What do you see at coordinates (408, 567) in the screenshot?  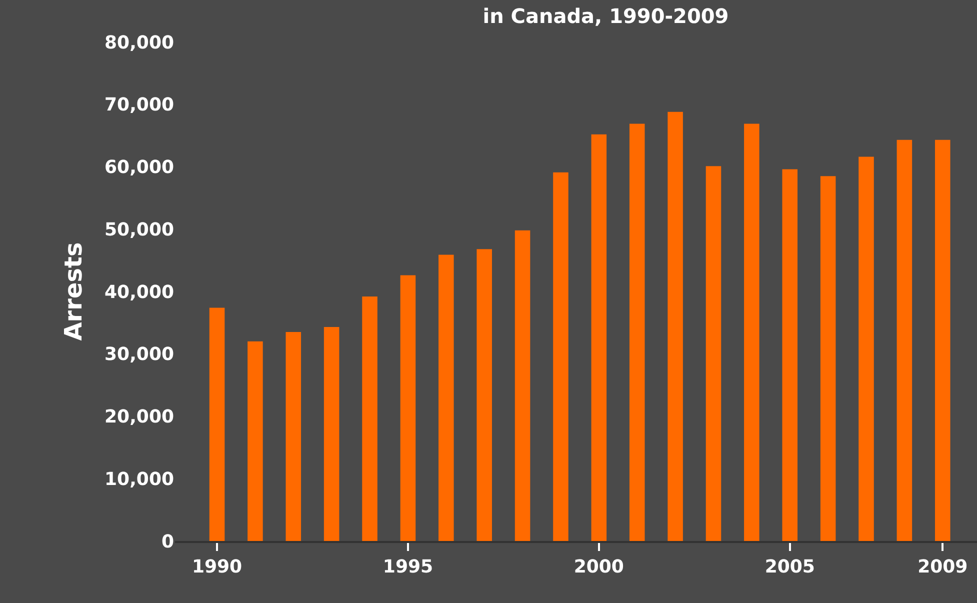 I see `x-tick-label: 1995` at bounding box center [408, 567].